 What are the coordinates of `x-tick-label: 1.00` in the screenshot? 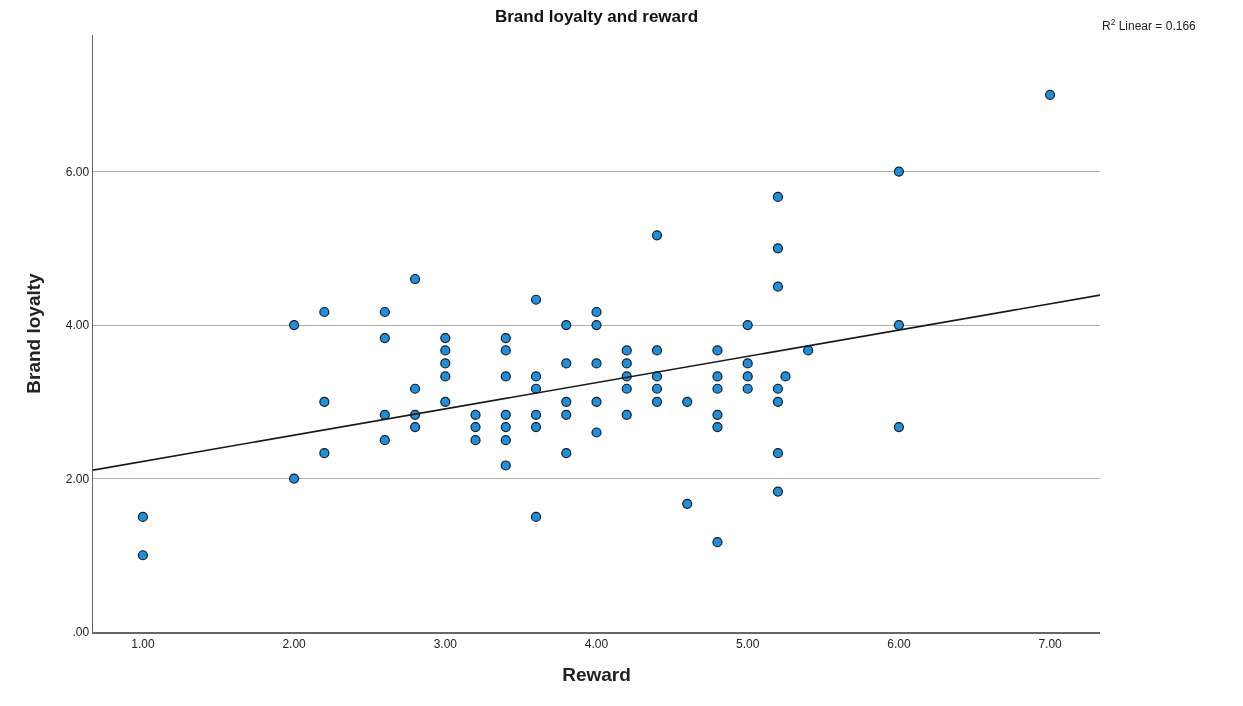 It's located at (143, 643).